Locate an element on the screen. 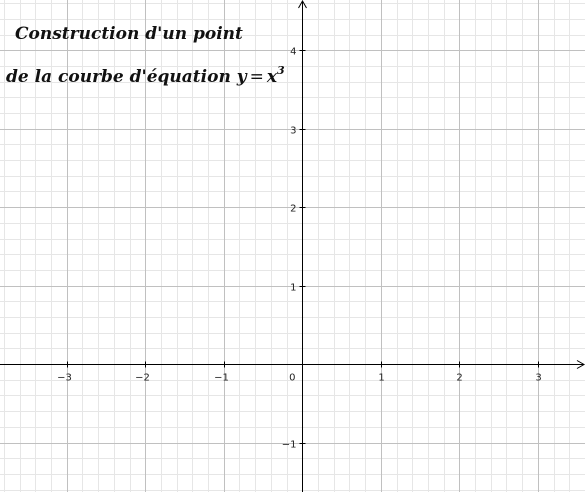  title-text-1: Construction d'un point is located at coordinates (129, 34).